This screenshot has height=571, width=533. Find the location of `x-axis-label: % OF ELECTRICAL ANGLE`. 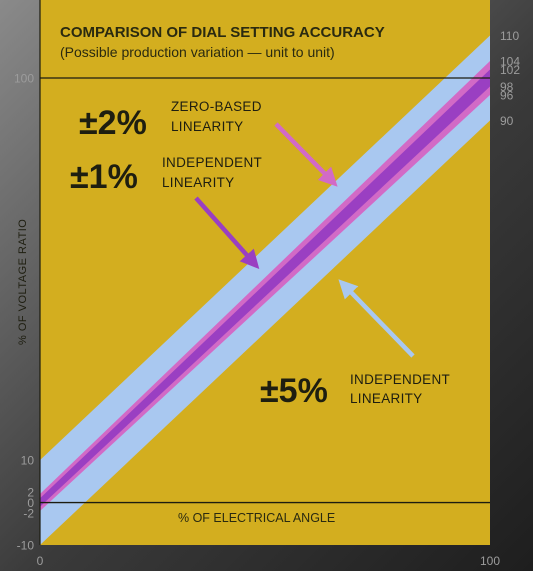

x-axis-label: % OF ELECTRICAL ANGLE is located at coordinates (256, 518).